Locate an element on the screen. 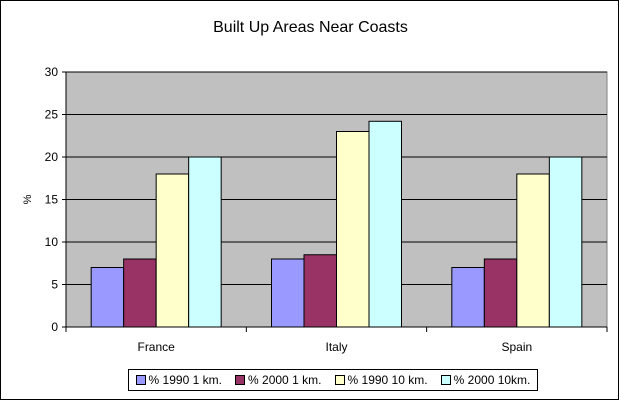 This screenshot has height=402, width=621. legend-item: % 2000 1 km. is located at coordinates (278, 380).